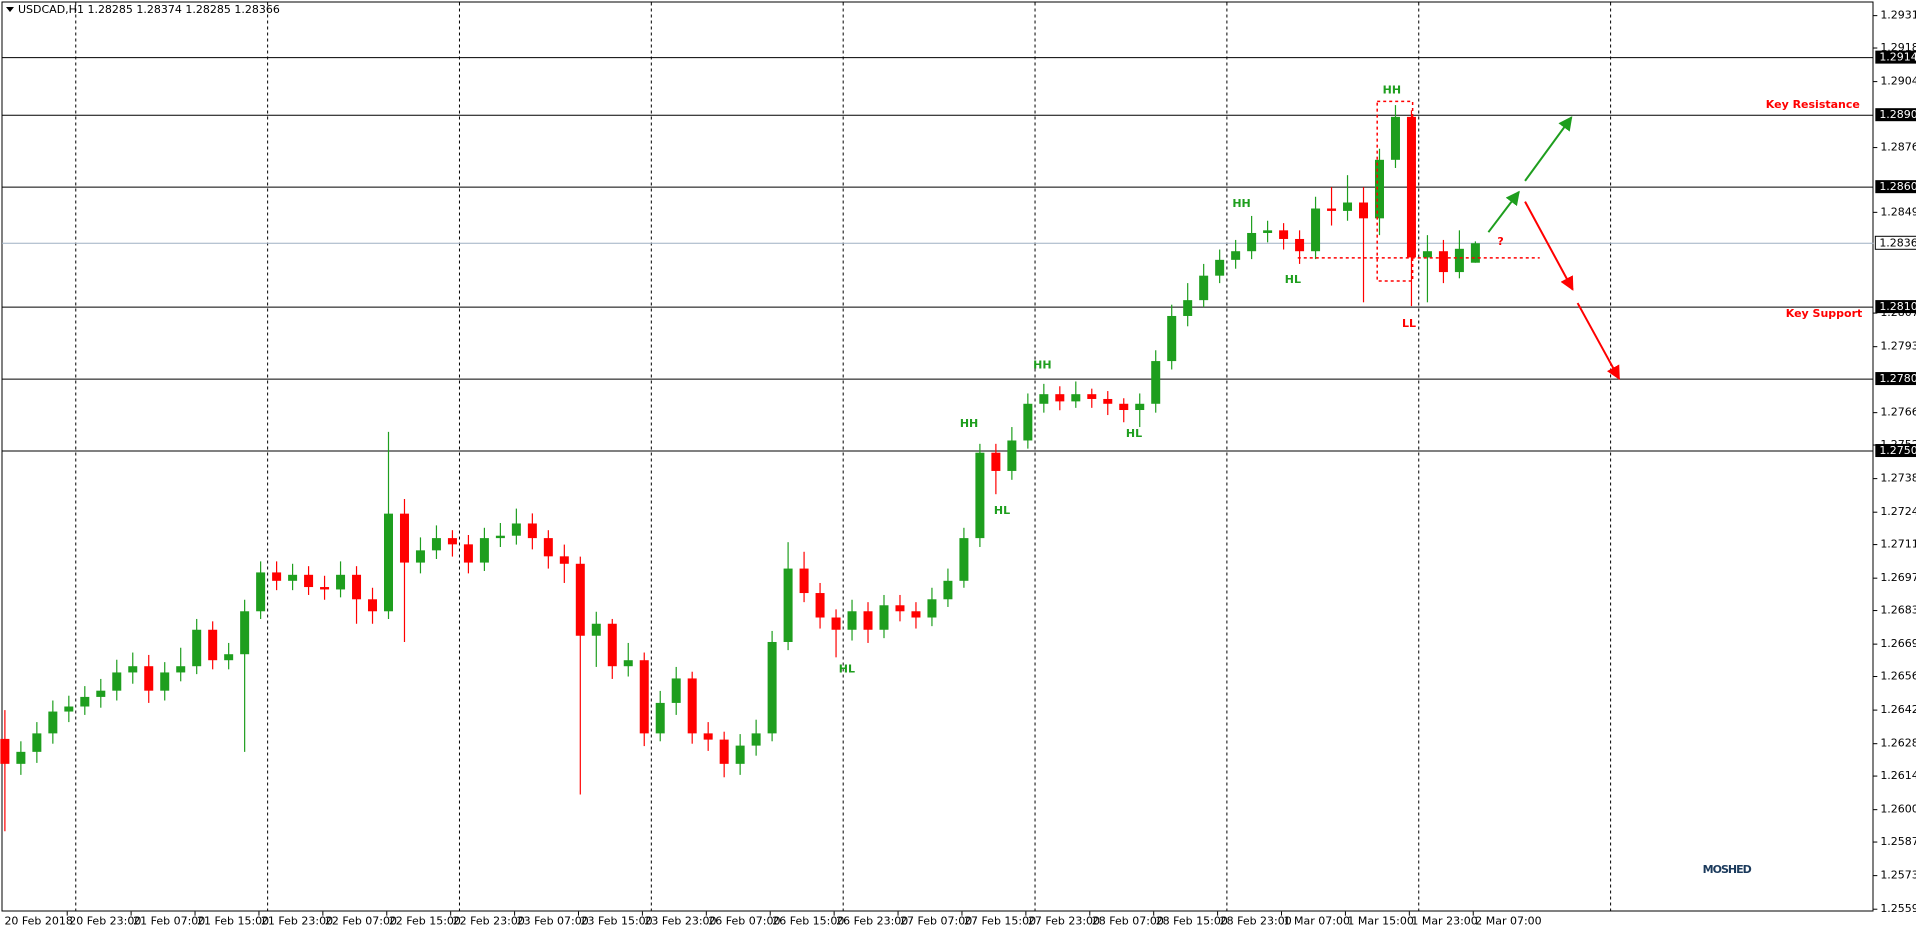 This screenshot has width=1916, height=934. I want to click on level-label: 1.28600, so click(1897, 186).